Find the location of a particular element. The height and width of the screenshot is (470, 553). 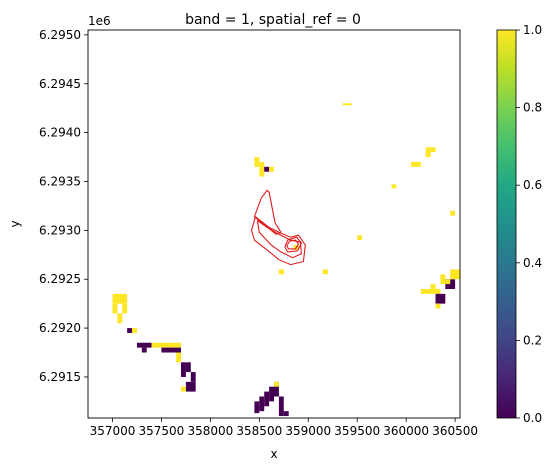

colorbar-tick-label-3: 0.6 is located at coordinates (532, 185).